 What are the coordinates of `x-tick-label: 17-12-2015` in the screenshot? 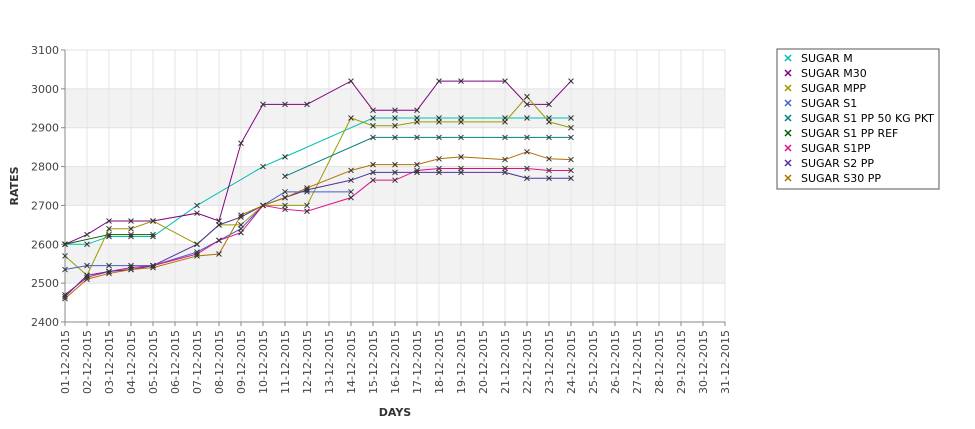 It's located at (417, 362).